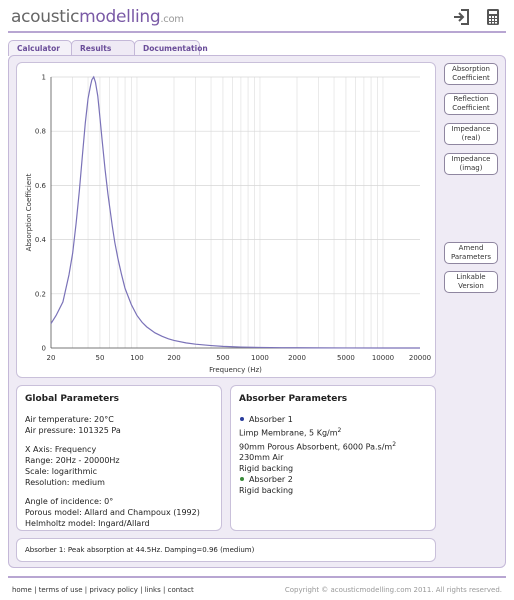 The width and height of the screenshot is (514, 600). What do you see at coordinates (69, 501) in the screenshot?
I see `angle-of-incidence: Angle of incidence: 0°` at bounding box center [69, 501].